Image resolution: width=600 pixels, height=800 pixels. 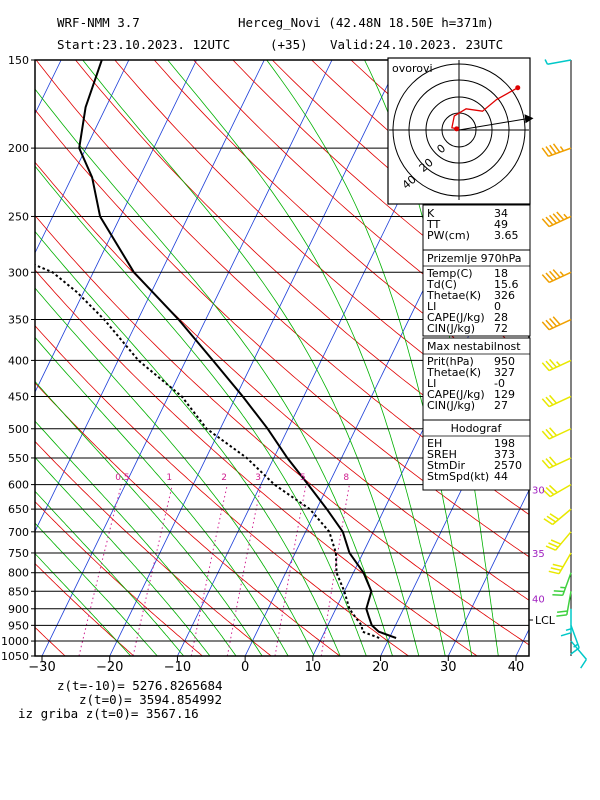 What do you see at coordinates (18, 509) in the screenshot?
I see `pressure-tick-label: 650` at bounding box center [18, 509].